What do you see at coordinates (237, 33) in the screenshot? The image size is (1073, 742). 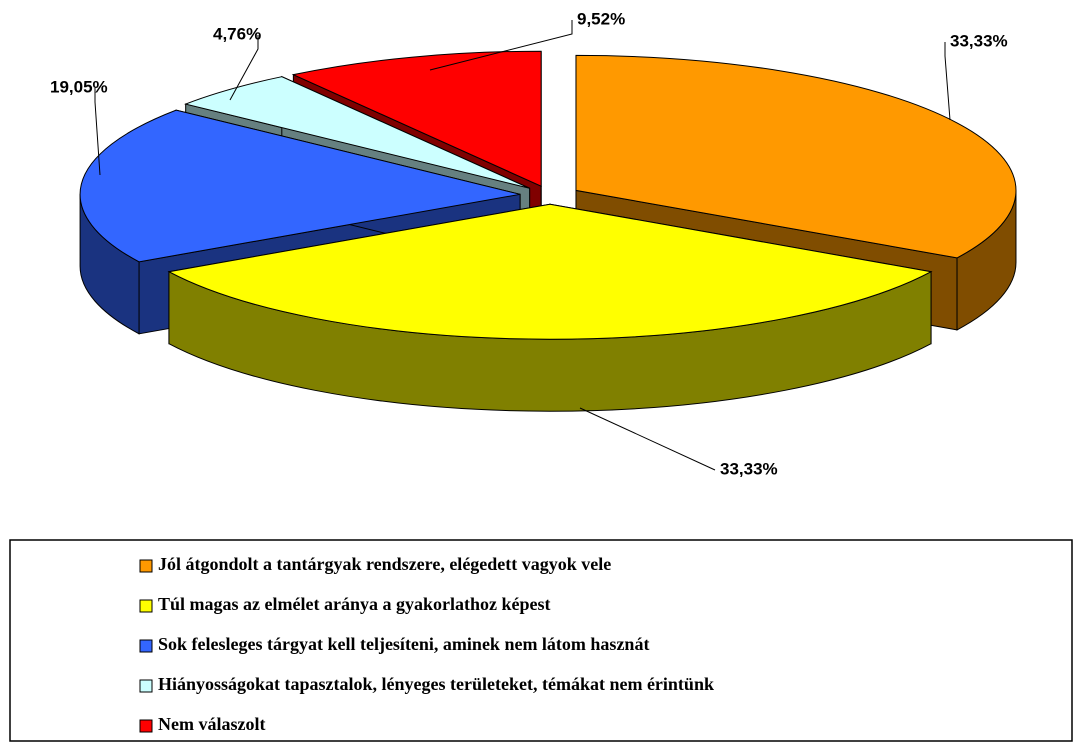 I see `data-label: 4,76%` at bounding box center [237, 33].